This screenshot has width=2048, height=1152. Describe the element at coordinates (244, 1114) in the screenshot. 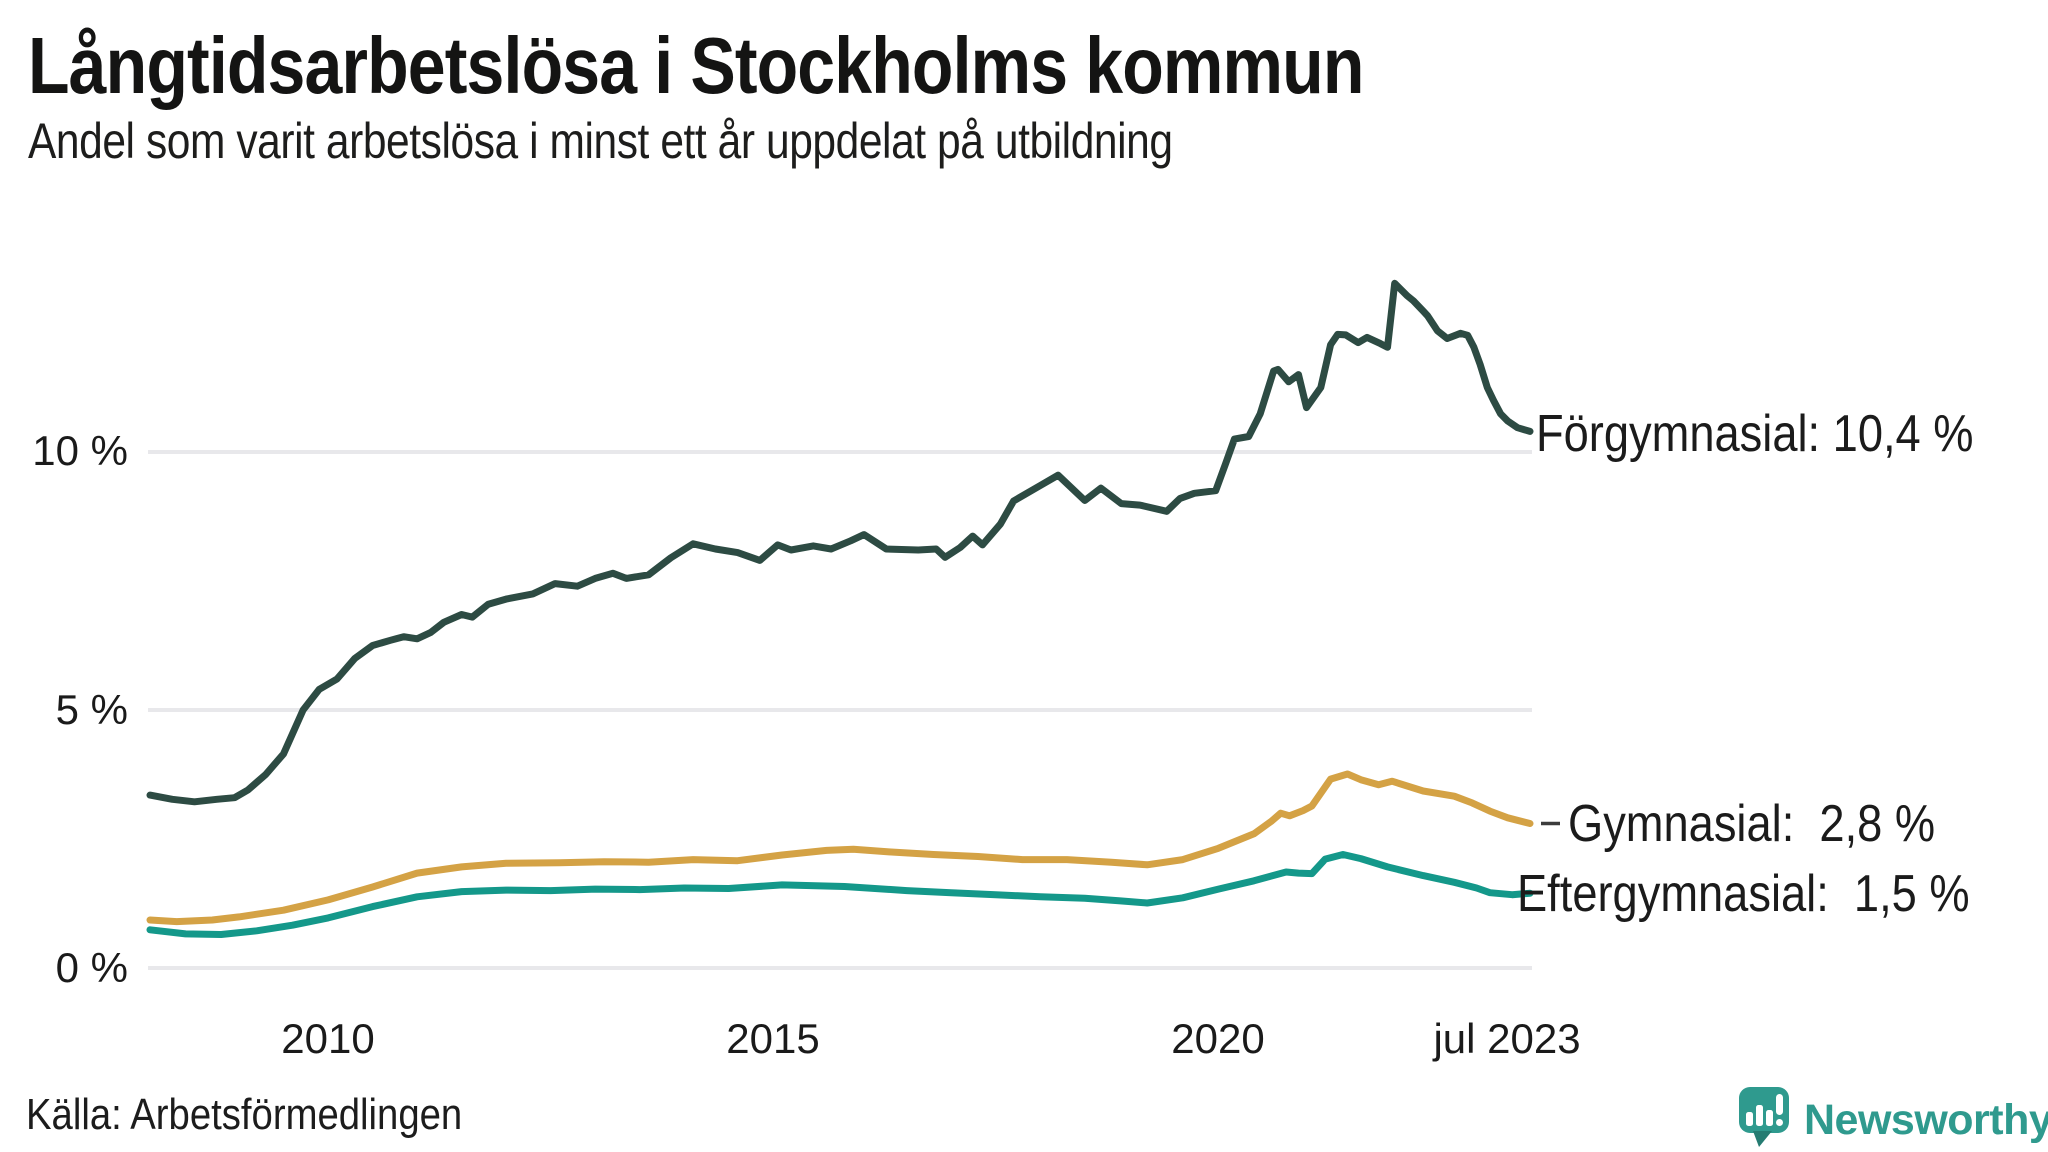

I see `source-credit: Källa: Arbetsförmedlingen` at that location.